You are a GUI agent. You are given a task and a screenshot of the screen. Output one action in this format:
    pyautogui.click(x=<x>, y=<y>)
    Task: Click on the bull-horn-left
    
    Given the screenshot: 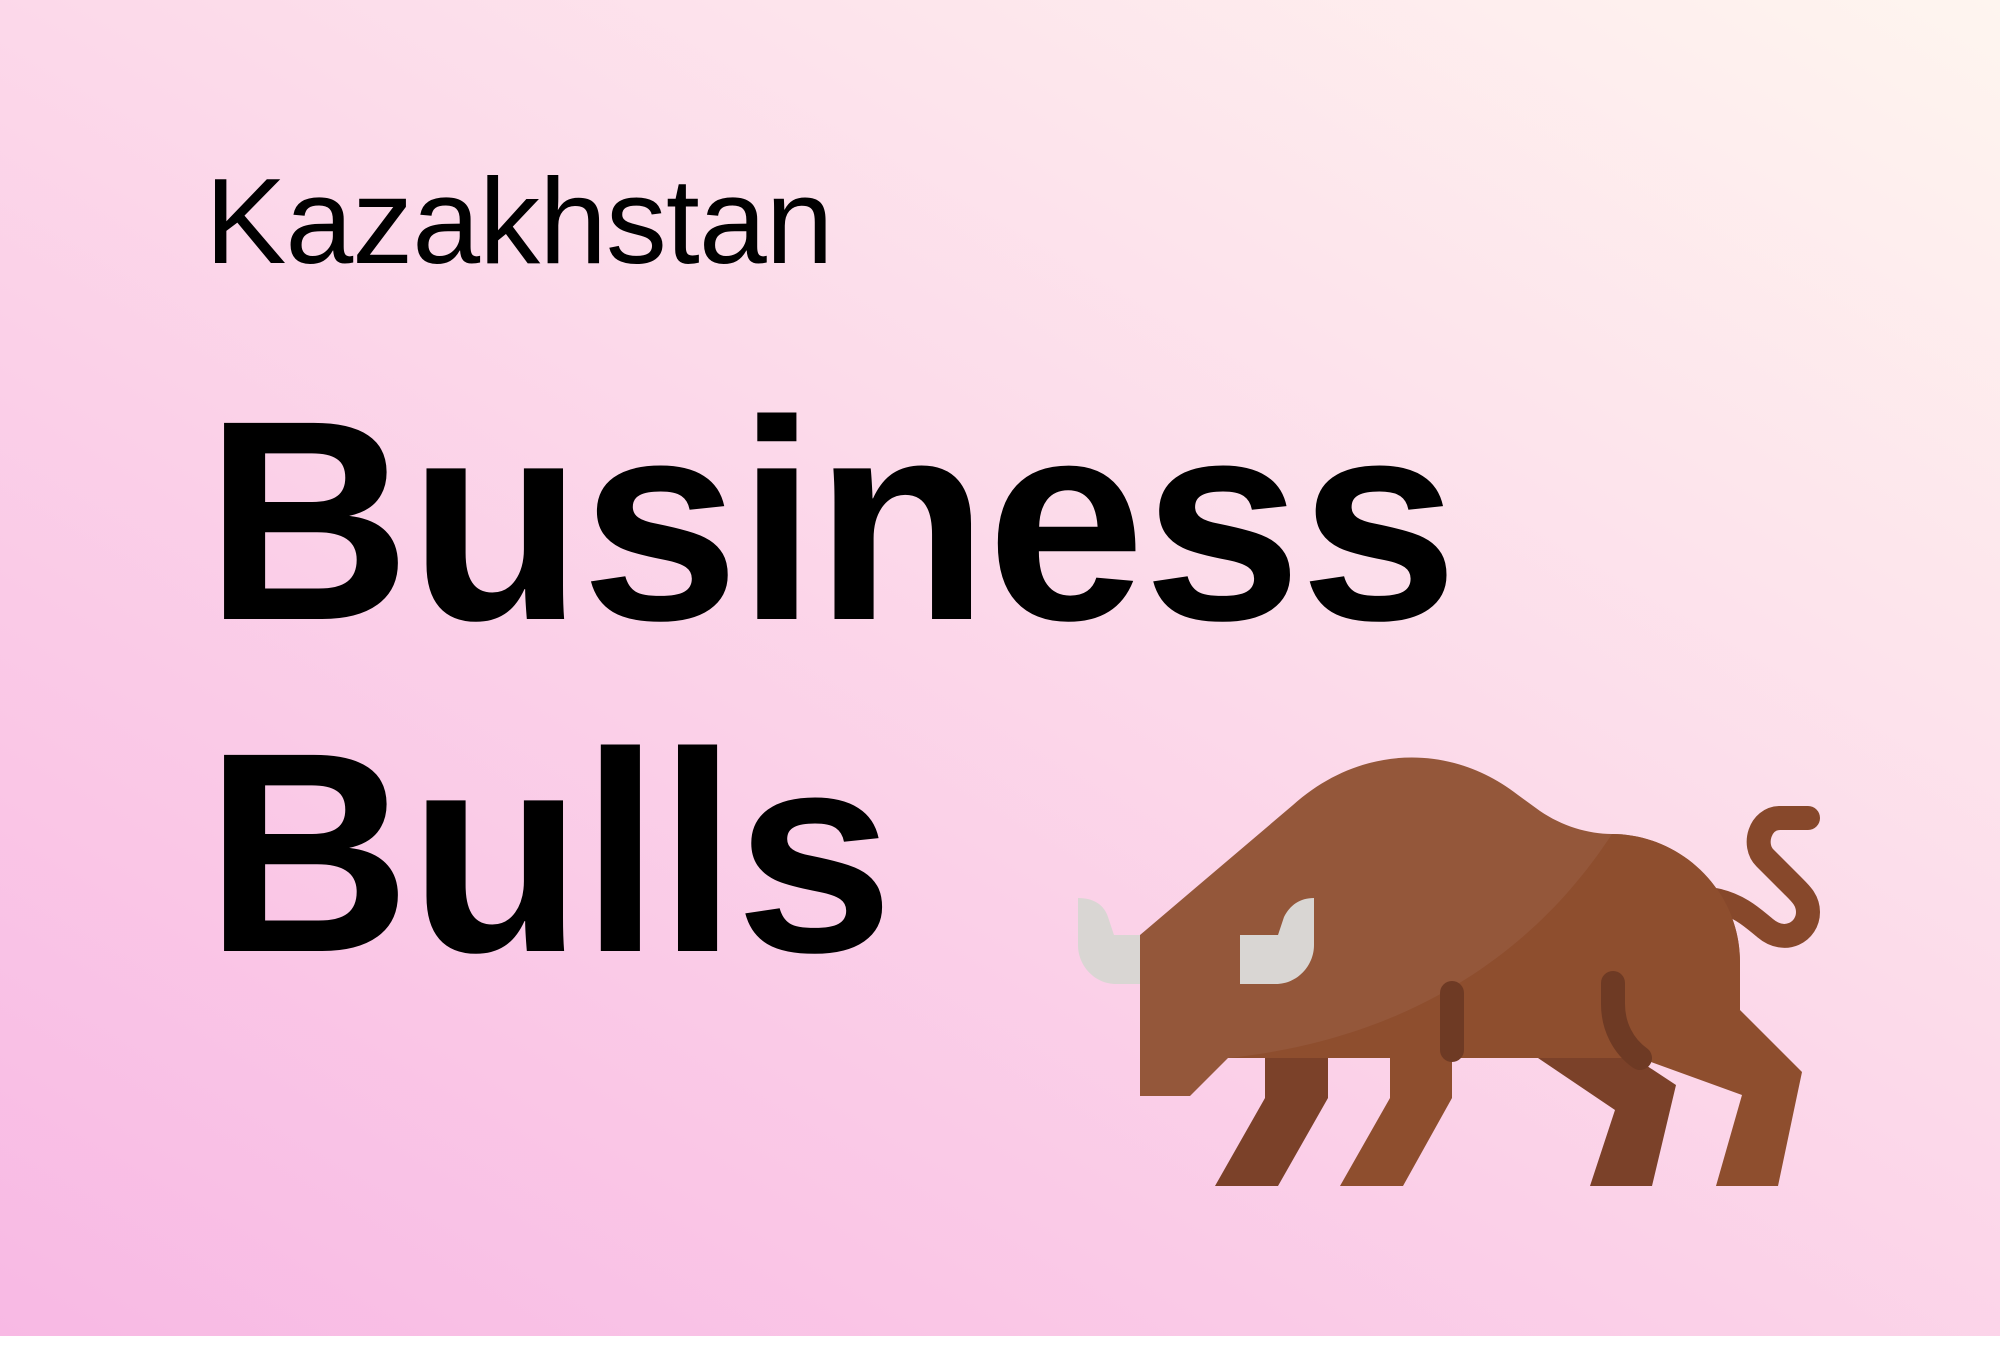 What is the action you would take?
    pyautogui.click(x=1109, y=941)
    